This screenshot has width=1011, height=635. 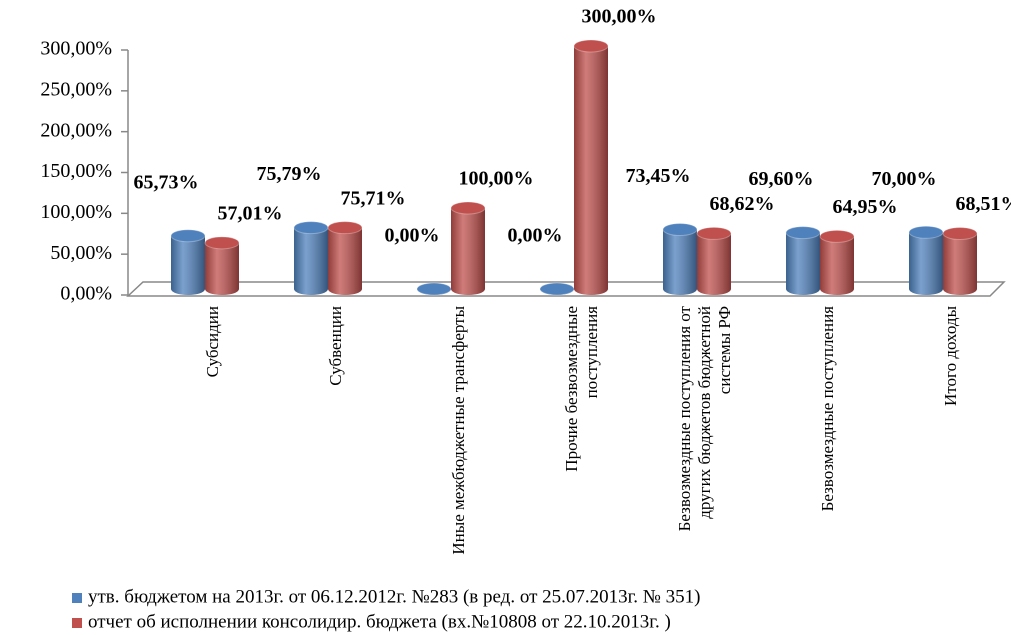 What do you see at coordinates (76, 89) in the screenshot?
I see `y-tick-label: 250,00%` at bounding box center [76, 89].